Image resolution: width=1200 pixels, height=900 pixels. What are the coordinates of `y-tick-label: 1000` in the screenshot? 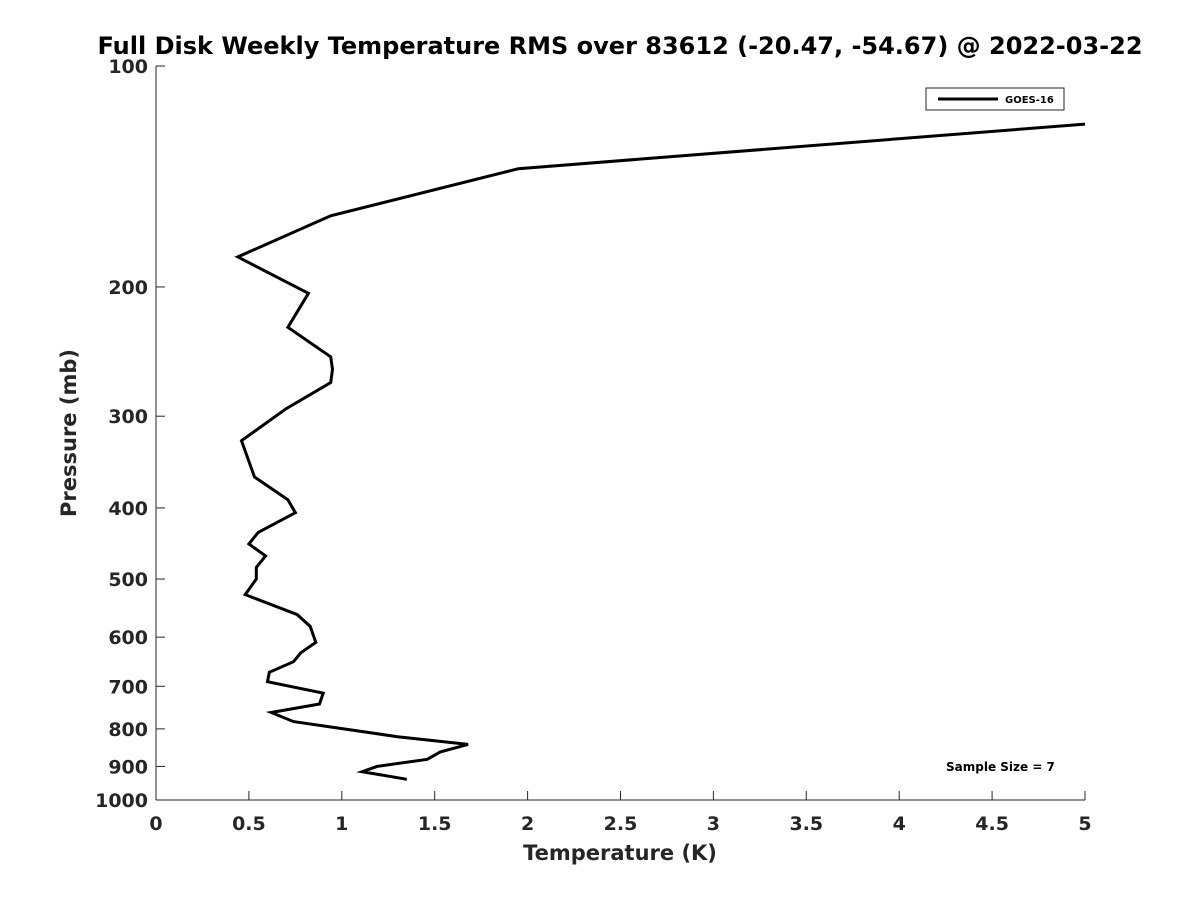 It's located at (121, 801).